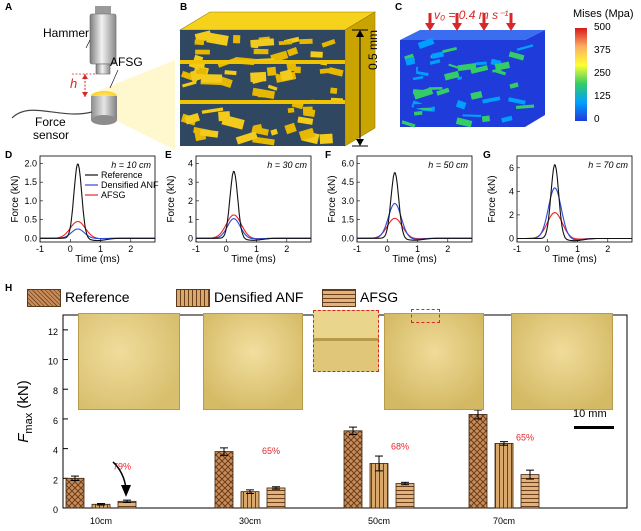 This screenshot has height=531, width=641. I want to click on legend-label-densified: Densified ANF, so click(259, 297).